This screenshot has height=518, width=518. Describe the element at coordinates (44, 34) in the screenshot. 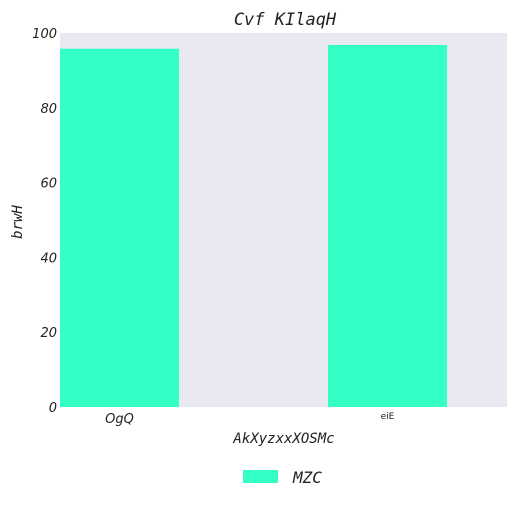

I see `y-tick-label: 100` at that location.